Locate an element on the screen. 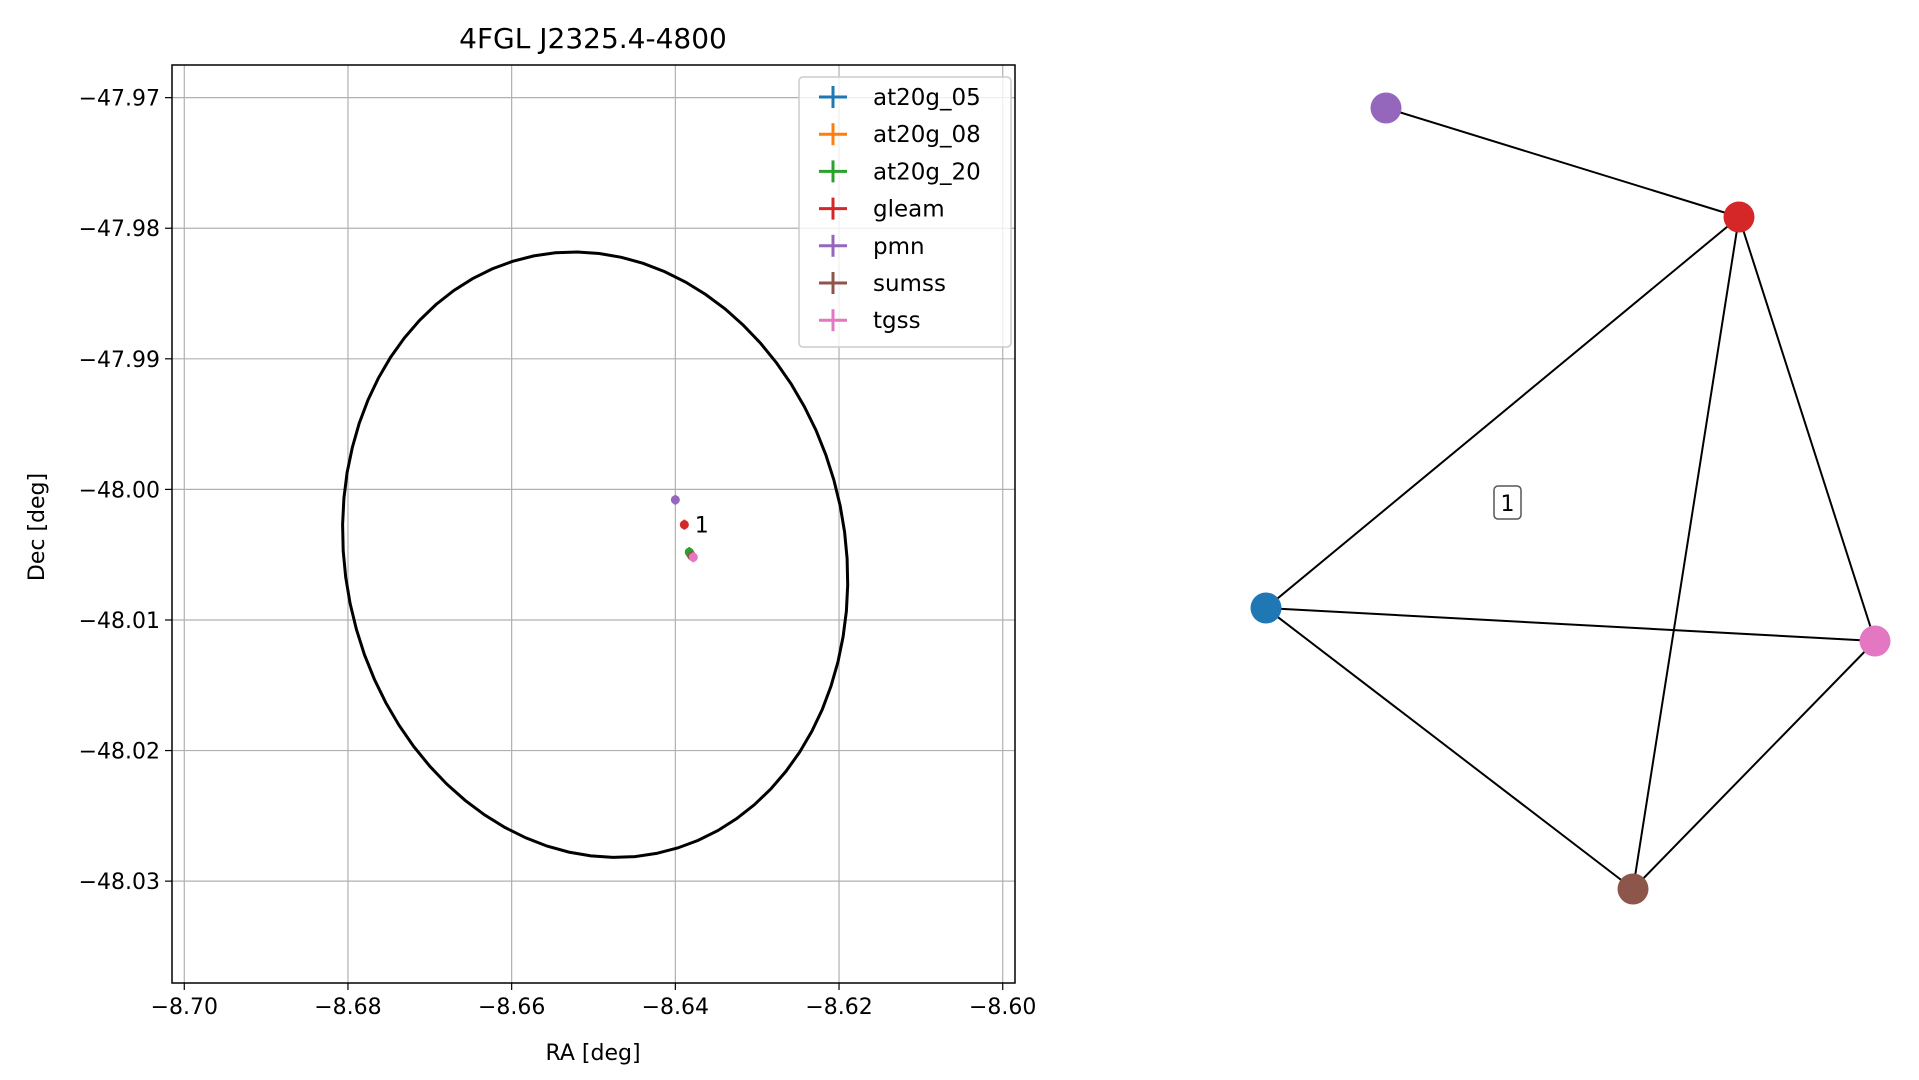 Image resolution: width=1919 pixels, height=1080 pixels. x-tick-label: −8.60 is located at coordinates (1002, 1007).